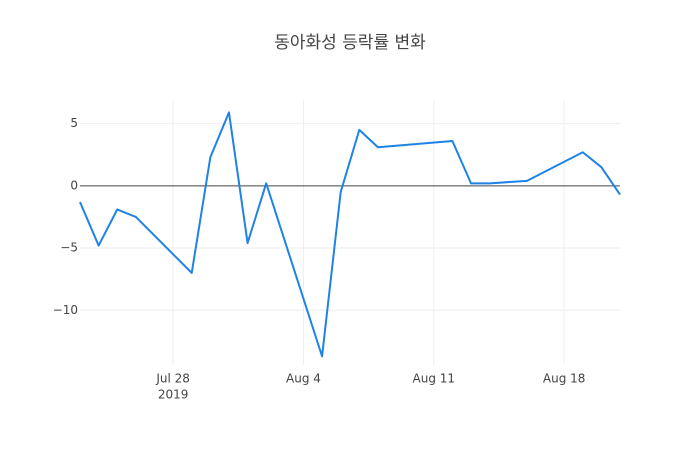  What do you see at coordinates (74, 185) in the screenshot?
I see `y-tick-label: 0` at bounding box center [74, 185].